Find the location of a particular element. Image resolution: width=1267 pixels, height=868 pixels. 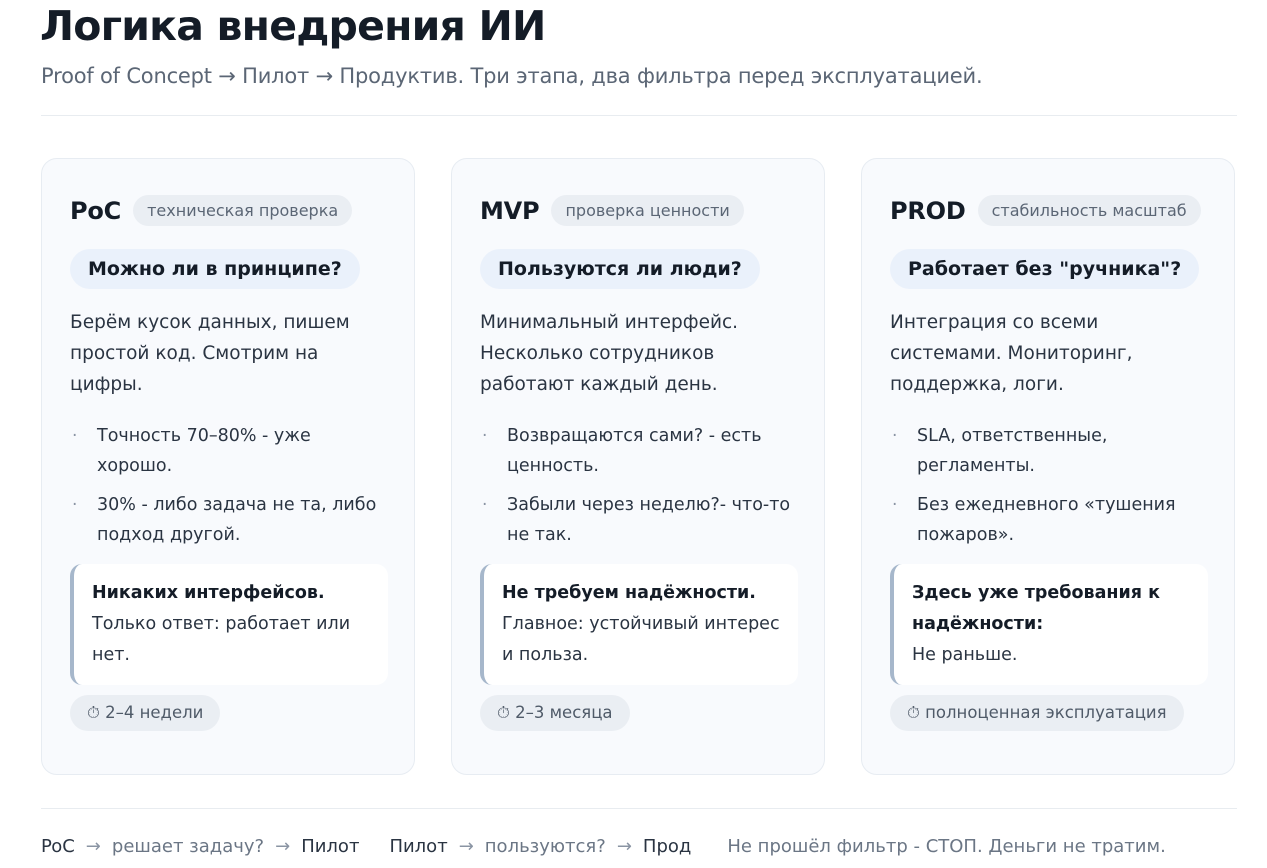

stage-code: MVP is located at coordinates (510, 210).